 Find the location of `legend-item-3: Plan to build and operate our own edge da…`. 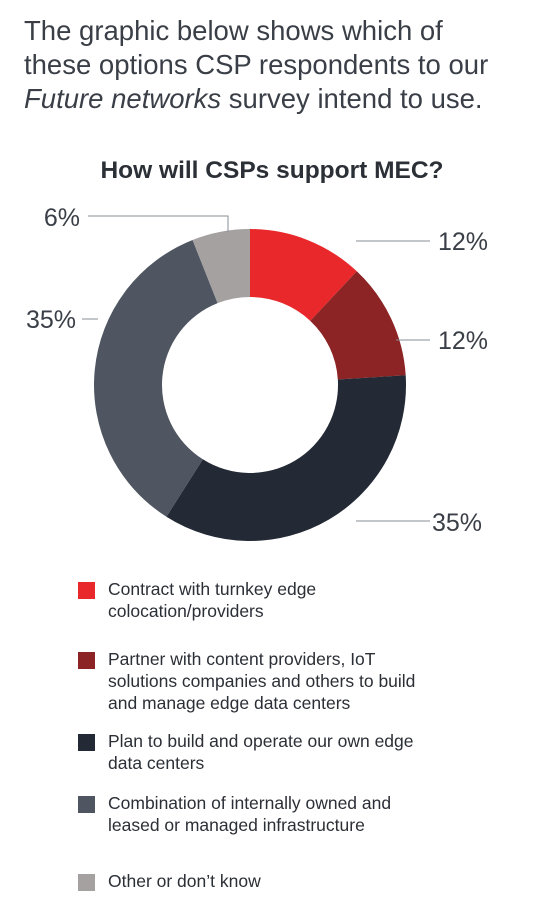

legend-item-3: Plan to build and operate our own edge da… is located at coordinates (246, 752).